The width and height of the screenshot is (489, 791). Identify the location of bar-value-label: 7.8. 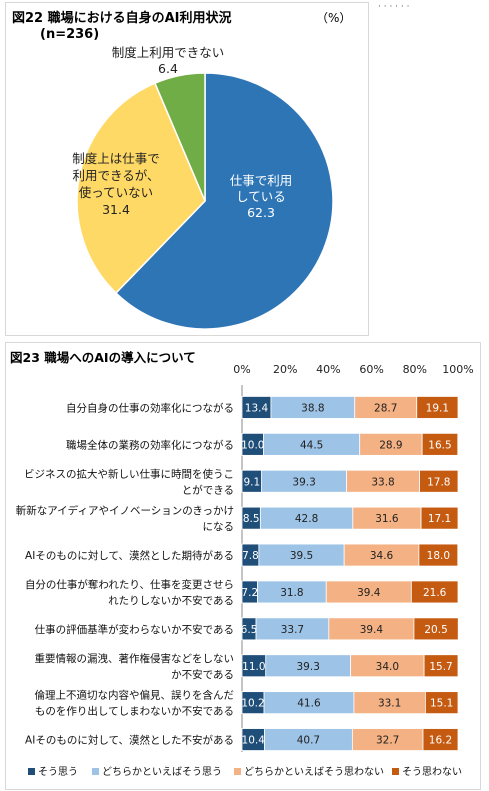
(250, 556).